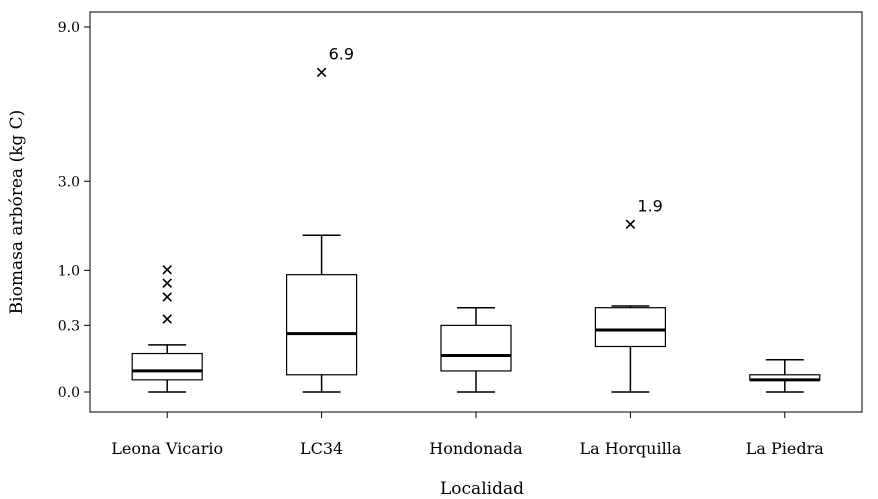 The height and width of the screenshot is (499, 878). What do you see at coordinates (69, 28) in the screenshot?
I see `y-tick-label: 9.0` at bounding box center [69, 28].